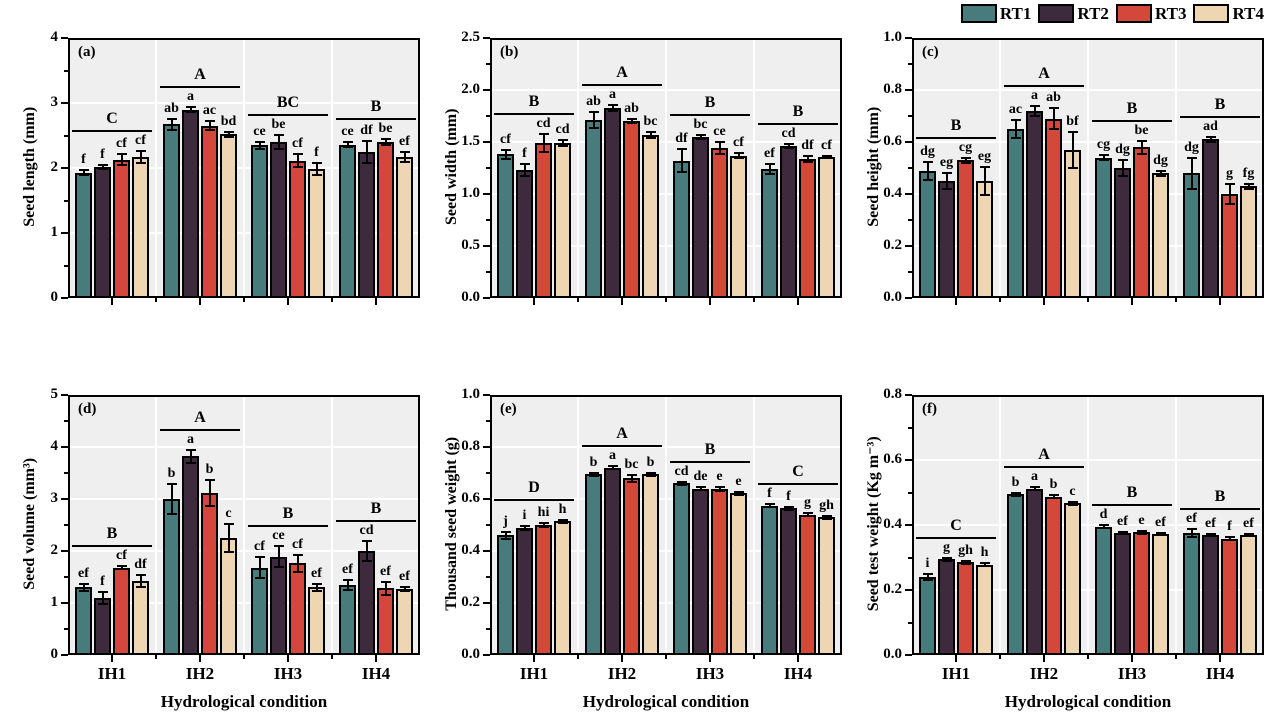 This screenshot has width=1266, height=726. I want to click on y-axis-label: Seed length (mm), so click(30, 166).